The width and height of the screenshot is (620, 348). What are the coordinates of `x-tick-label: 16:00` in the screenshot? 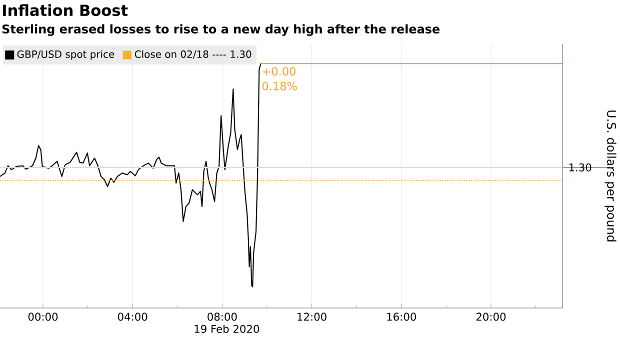 It's located at (401, 316).